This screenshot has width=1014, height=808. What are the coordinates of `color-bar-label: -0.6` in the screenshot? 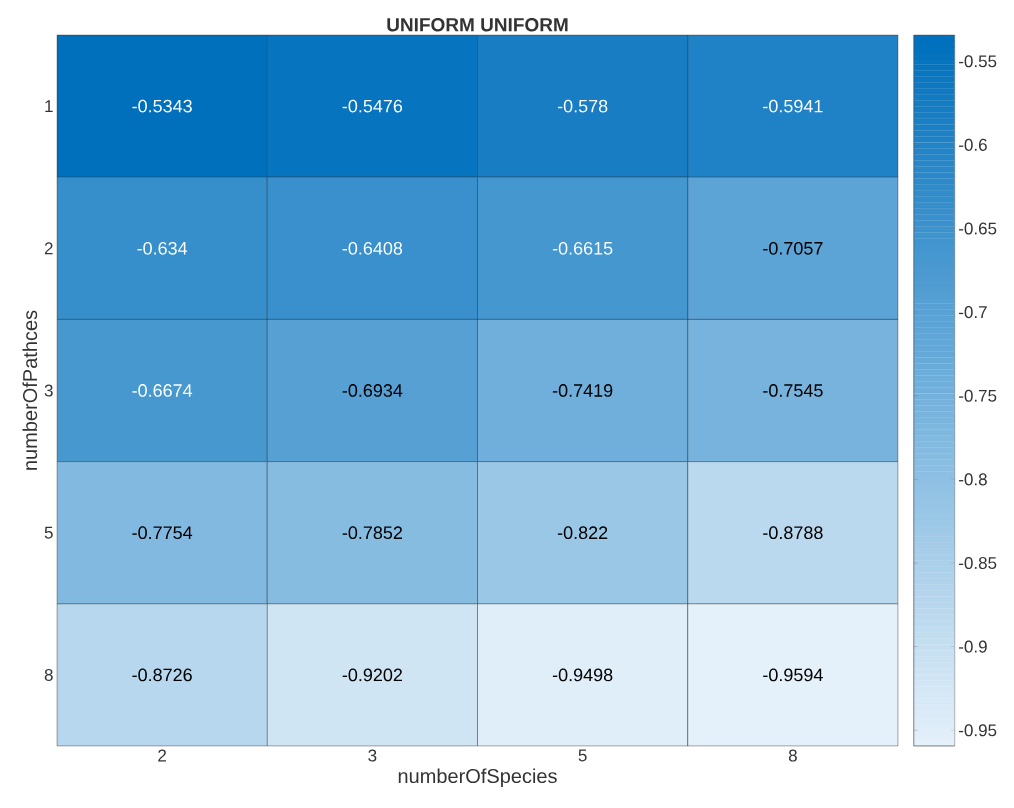 It's located at (973, 144).